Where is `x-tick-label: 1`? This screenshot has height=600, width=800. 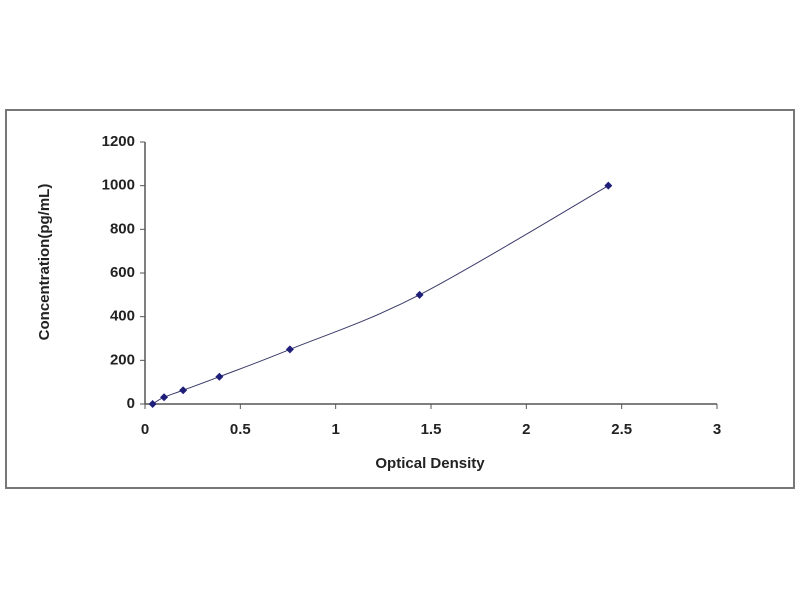
x-tick-label: 1 is located at coordinates (335, 429).